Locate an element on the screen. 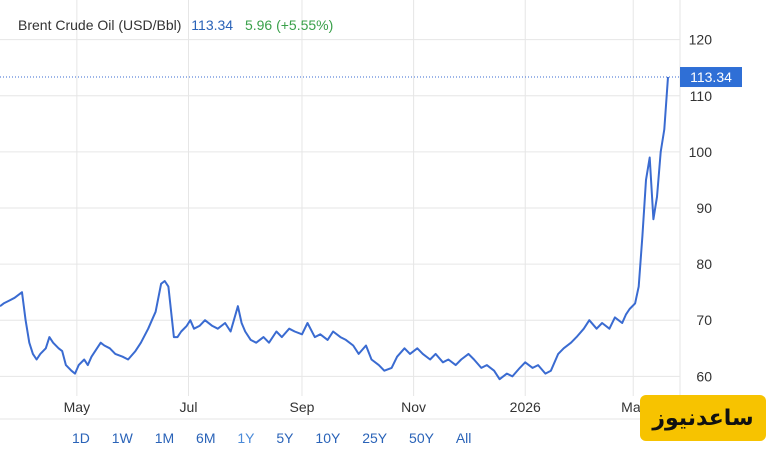  x-tick-label: 2026 is located at coordinates (525, 407).